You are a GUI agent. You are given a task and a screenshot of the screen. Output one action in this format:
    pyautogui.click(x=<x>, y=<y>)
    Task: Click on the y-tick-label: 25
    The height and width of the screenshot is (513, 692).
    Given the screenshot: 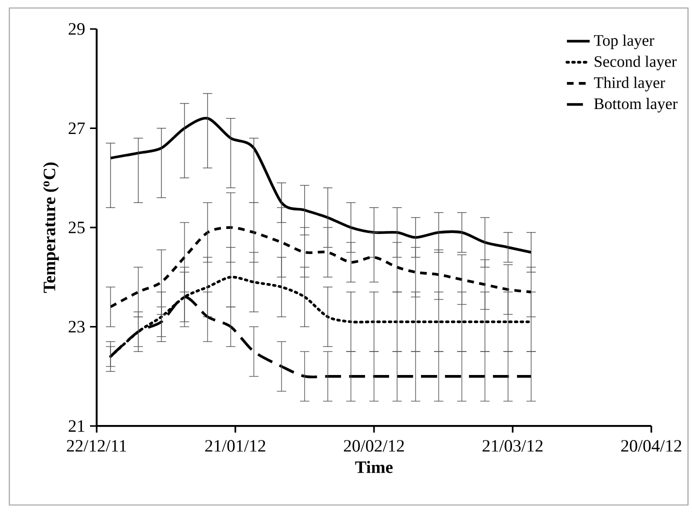 What is the action you would take?
    pyautogui.click(x=76, y=228)
    